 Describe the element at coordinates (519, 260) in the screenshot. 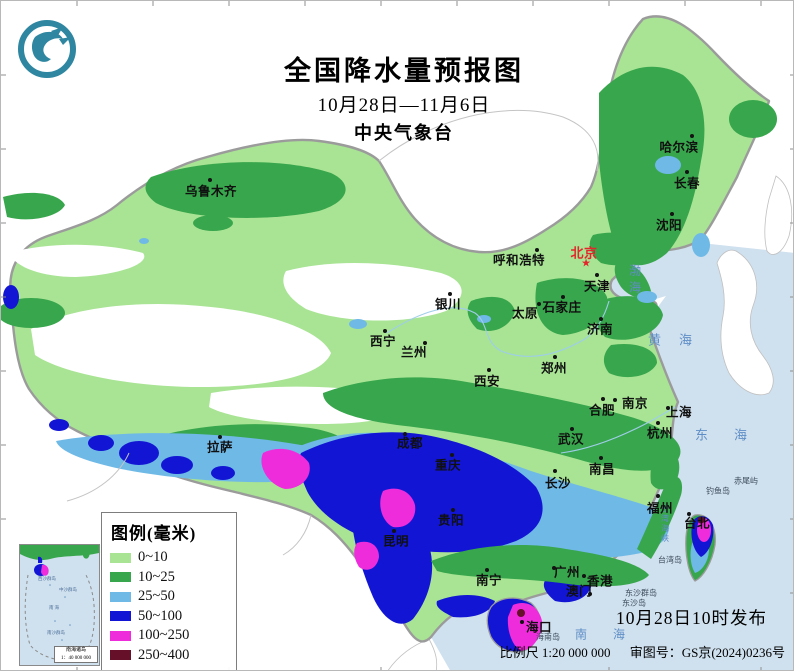

I see `city-label: 呼和浩特` at that location.